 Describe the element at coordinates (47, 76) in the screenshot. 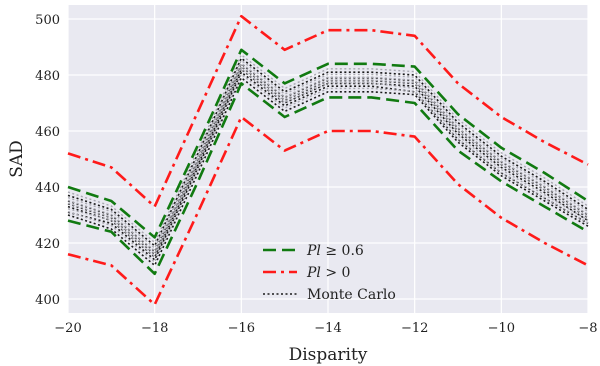

I see `y-tick-label: 480` at that location.